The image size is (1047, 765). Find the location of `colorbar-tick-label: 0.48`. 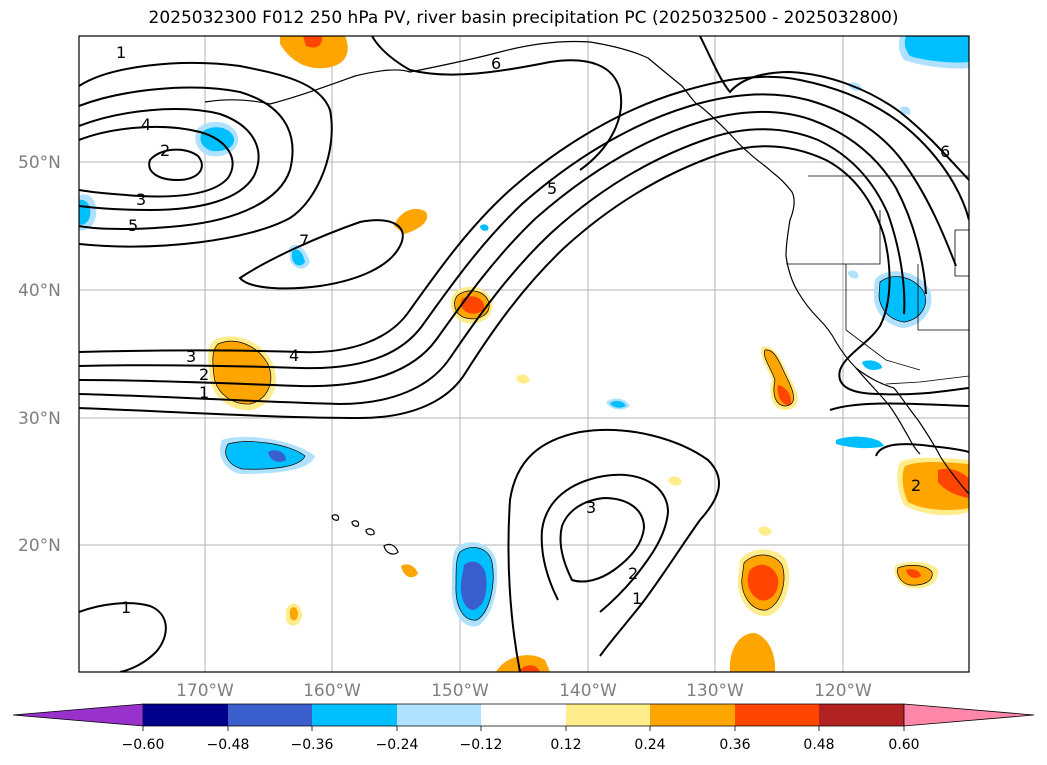

colorbar-tick-label: 0.48 is located at coordinates (818, 745).